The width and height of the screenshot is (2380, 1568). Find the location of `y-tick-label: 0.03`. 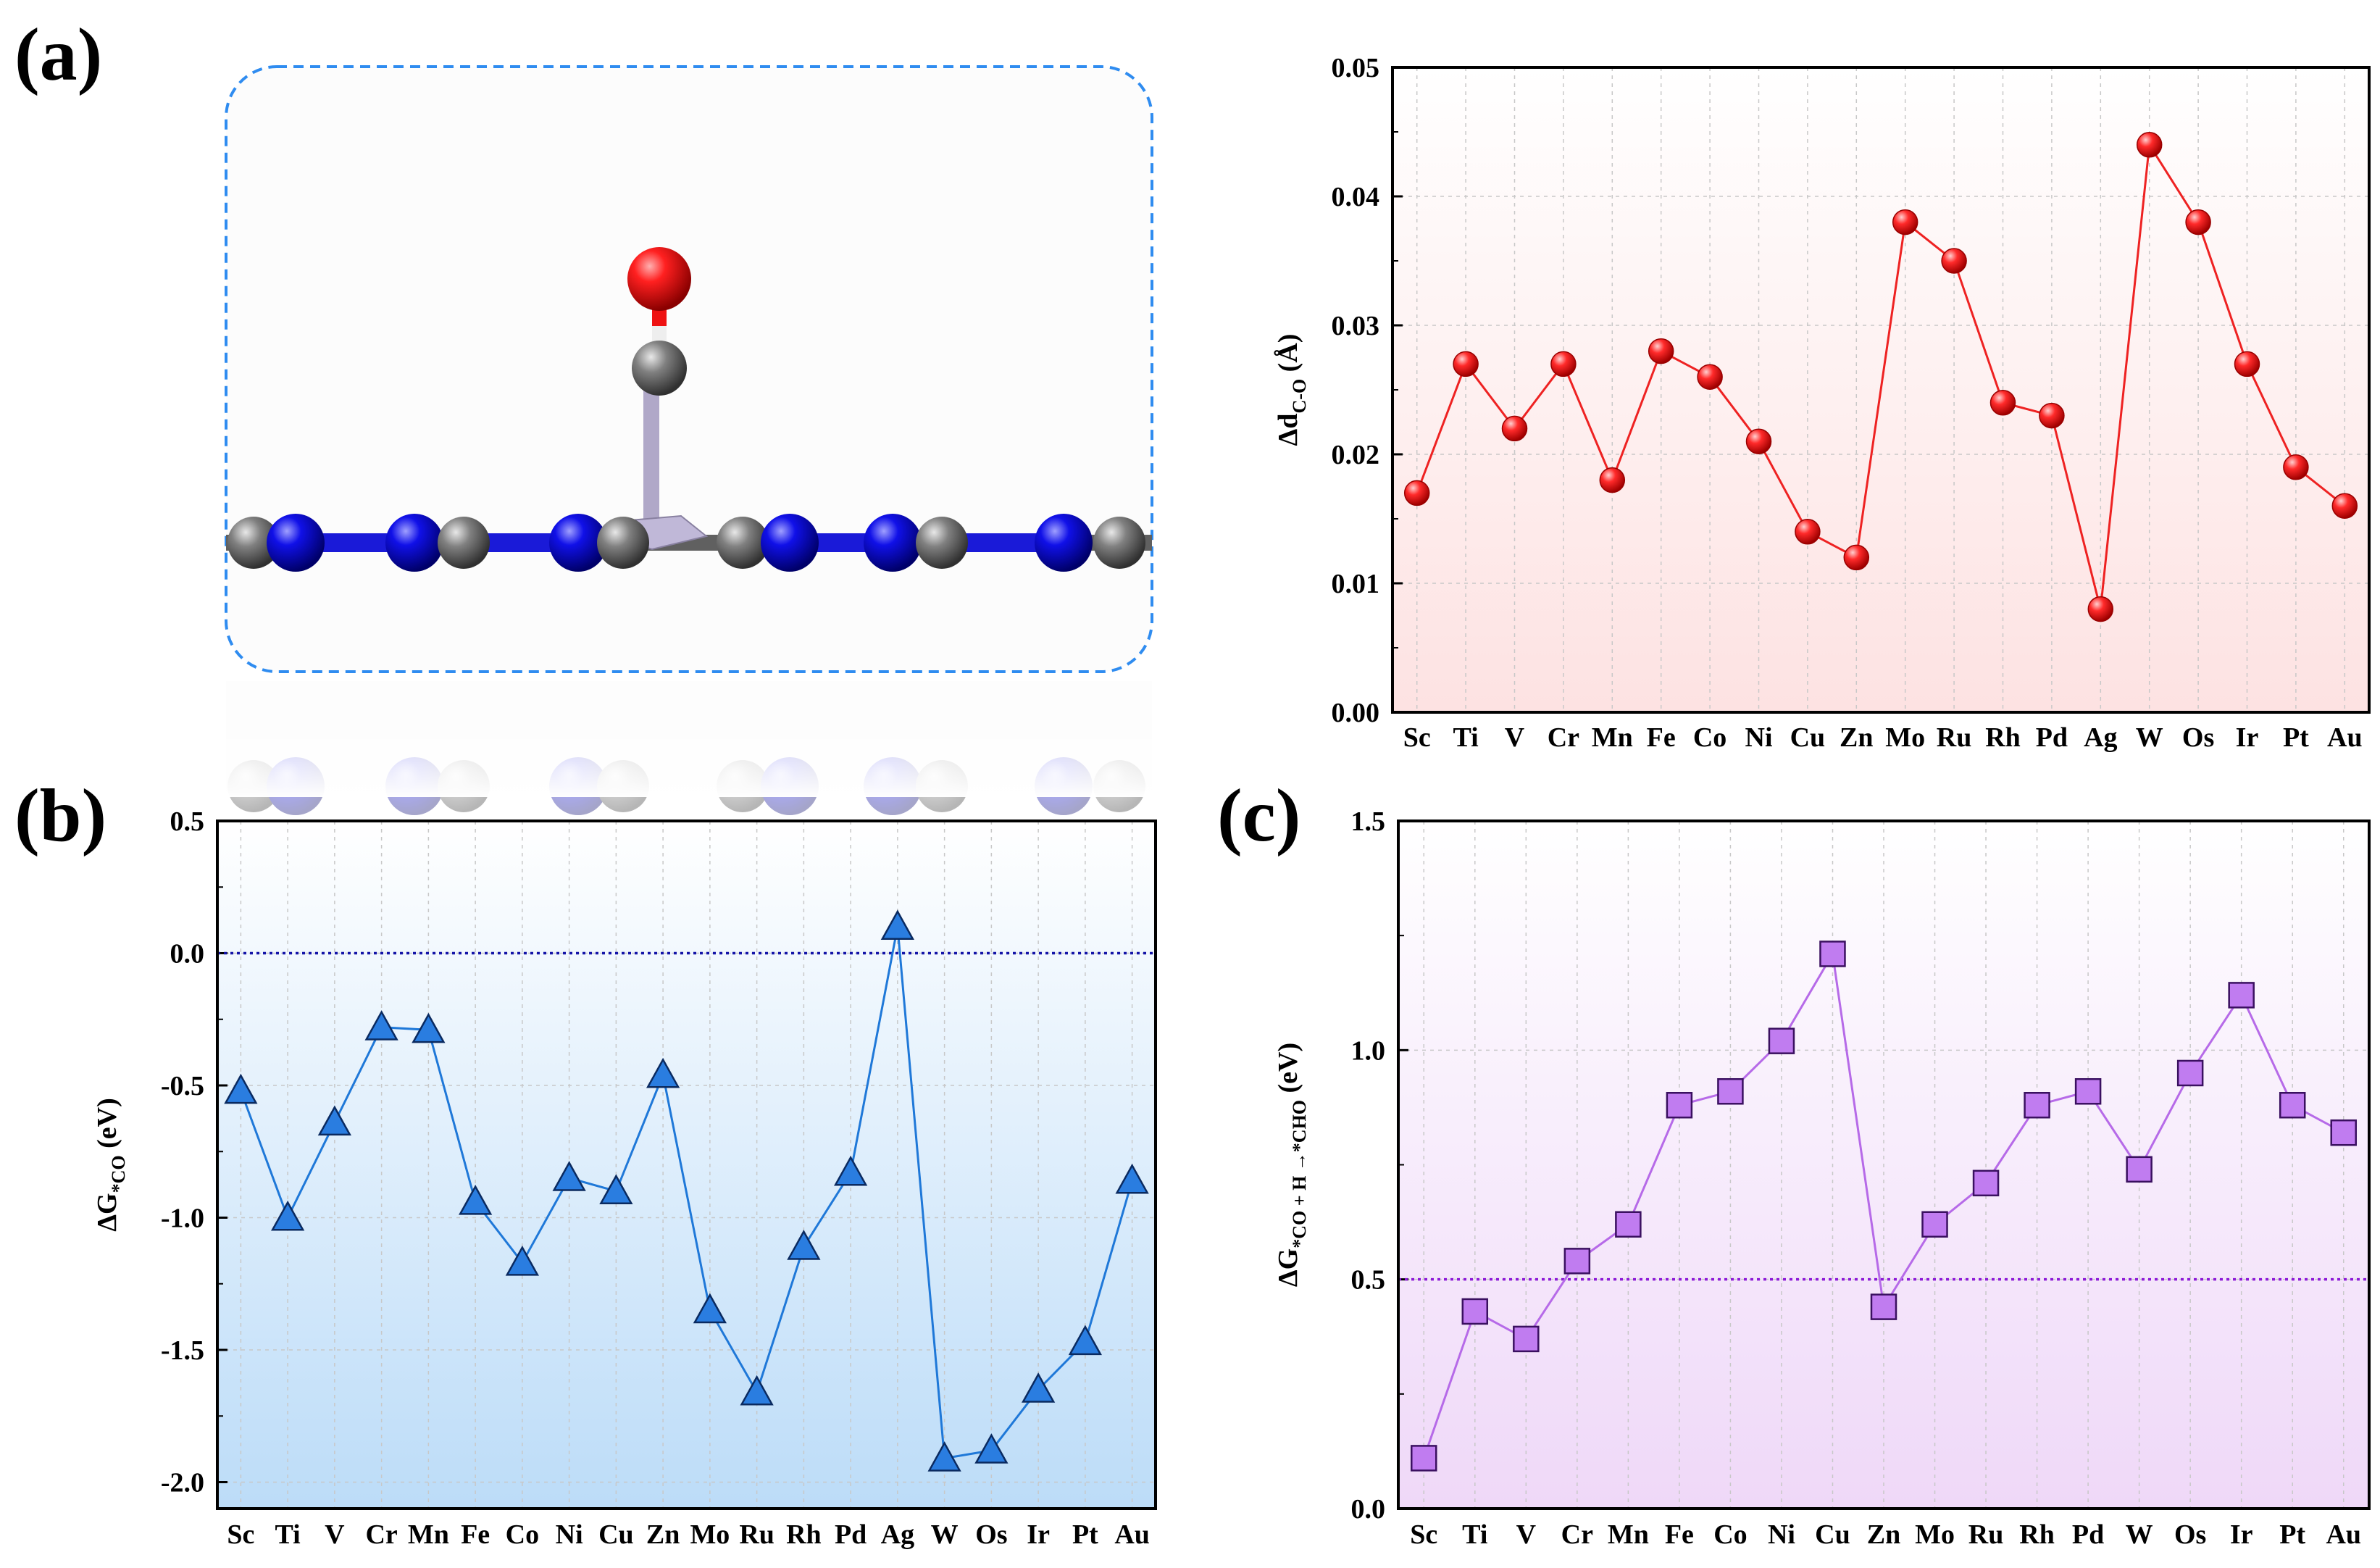

y-tick-label: 0.03 is located at coordinates (1356, 326).